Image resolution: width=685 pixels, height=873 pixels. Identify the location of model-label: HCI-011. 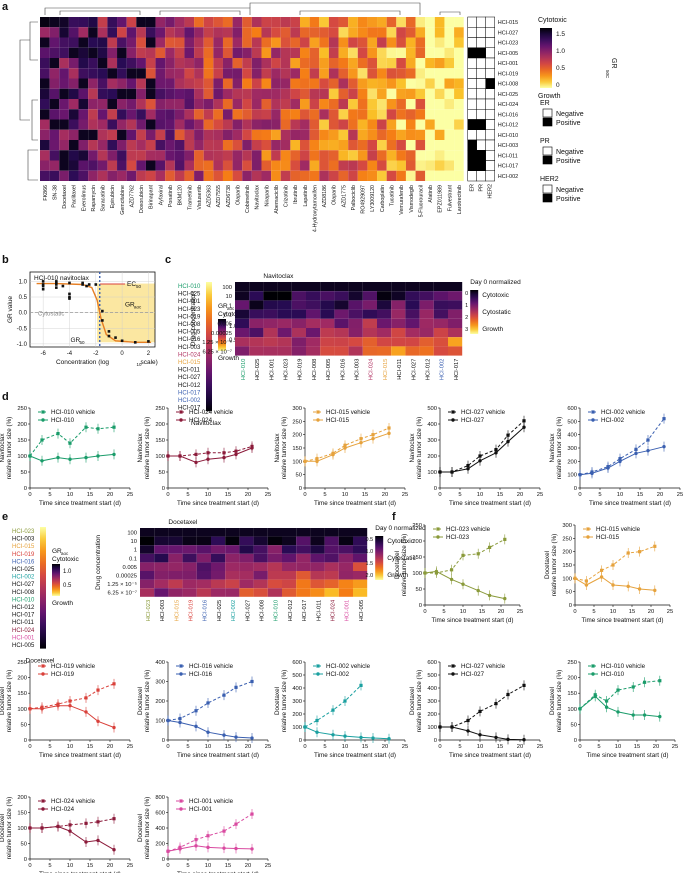
(508, 156).